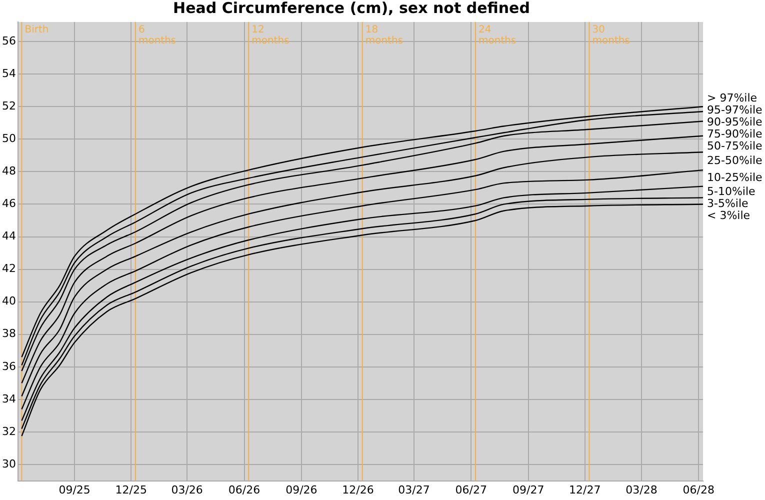  Describe the element at coordinates (497, 35) in the screenshot. I see `ref-line-label: 24 months` at that location.